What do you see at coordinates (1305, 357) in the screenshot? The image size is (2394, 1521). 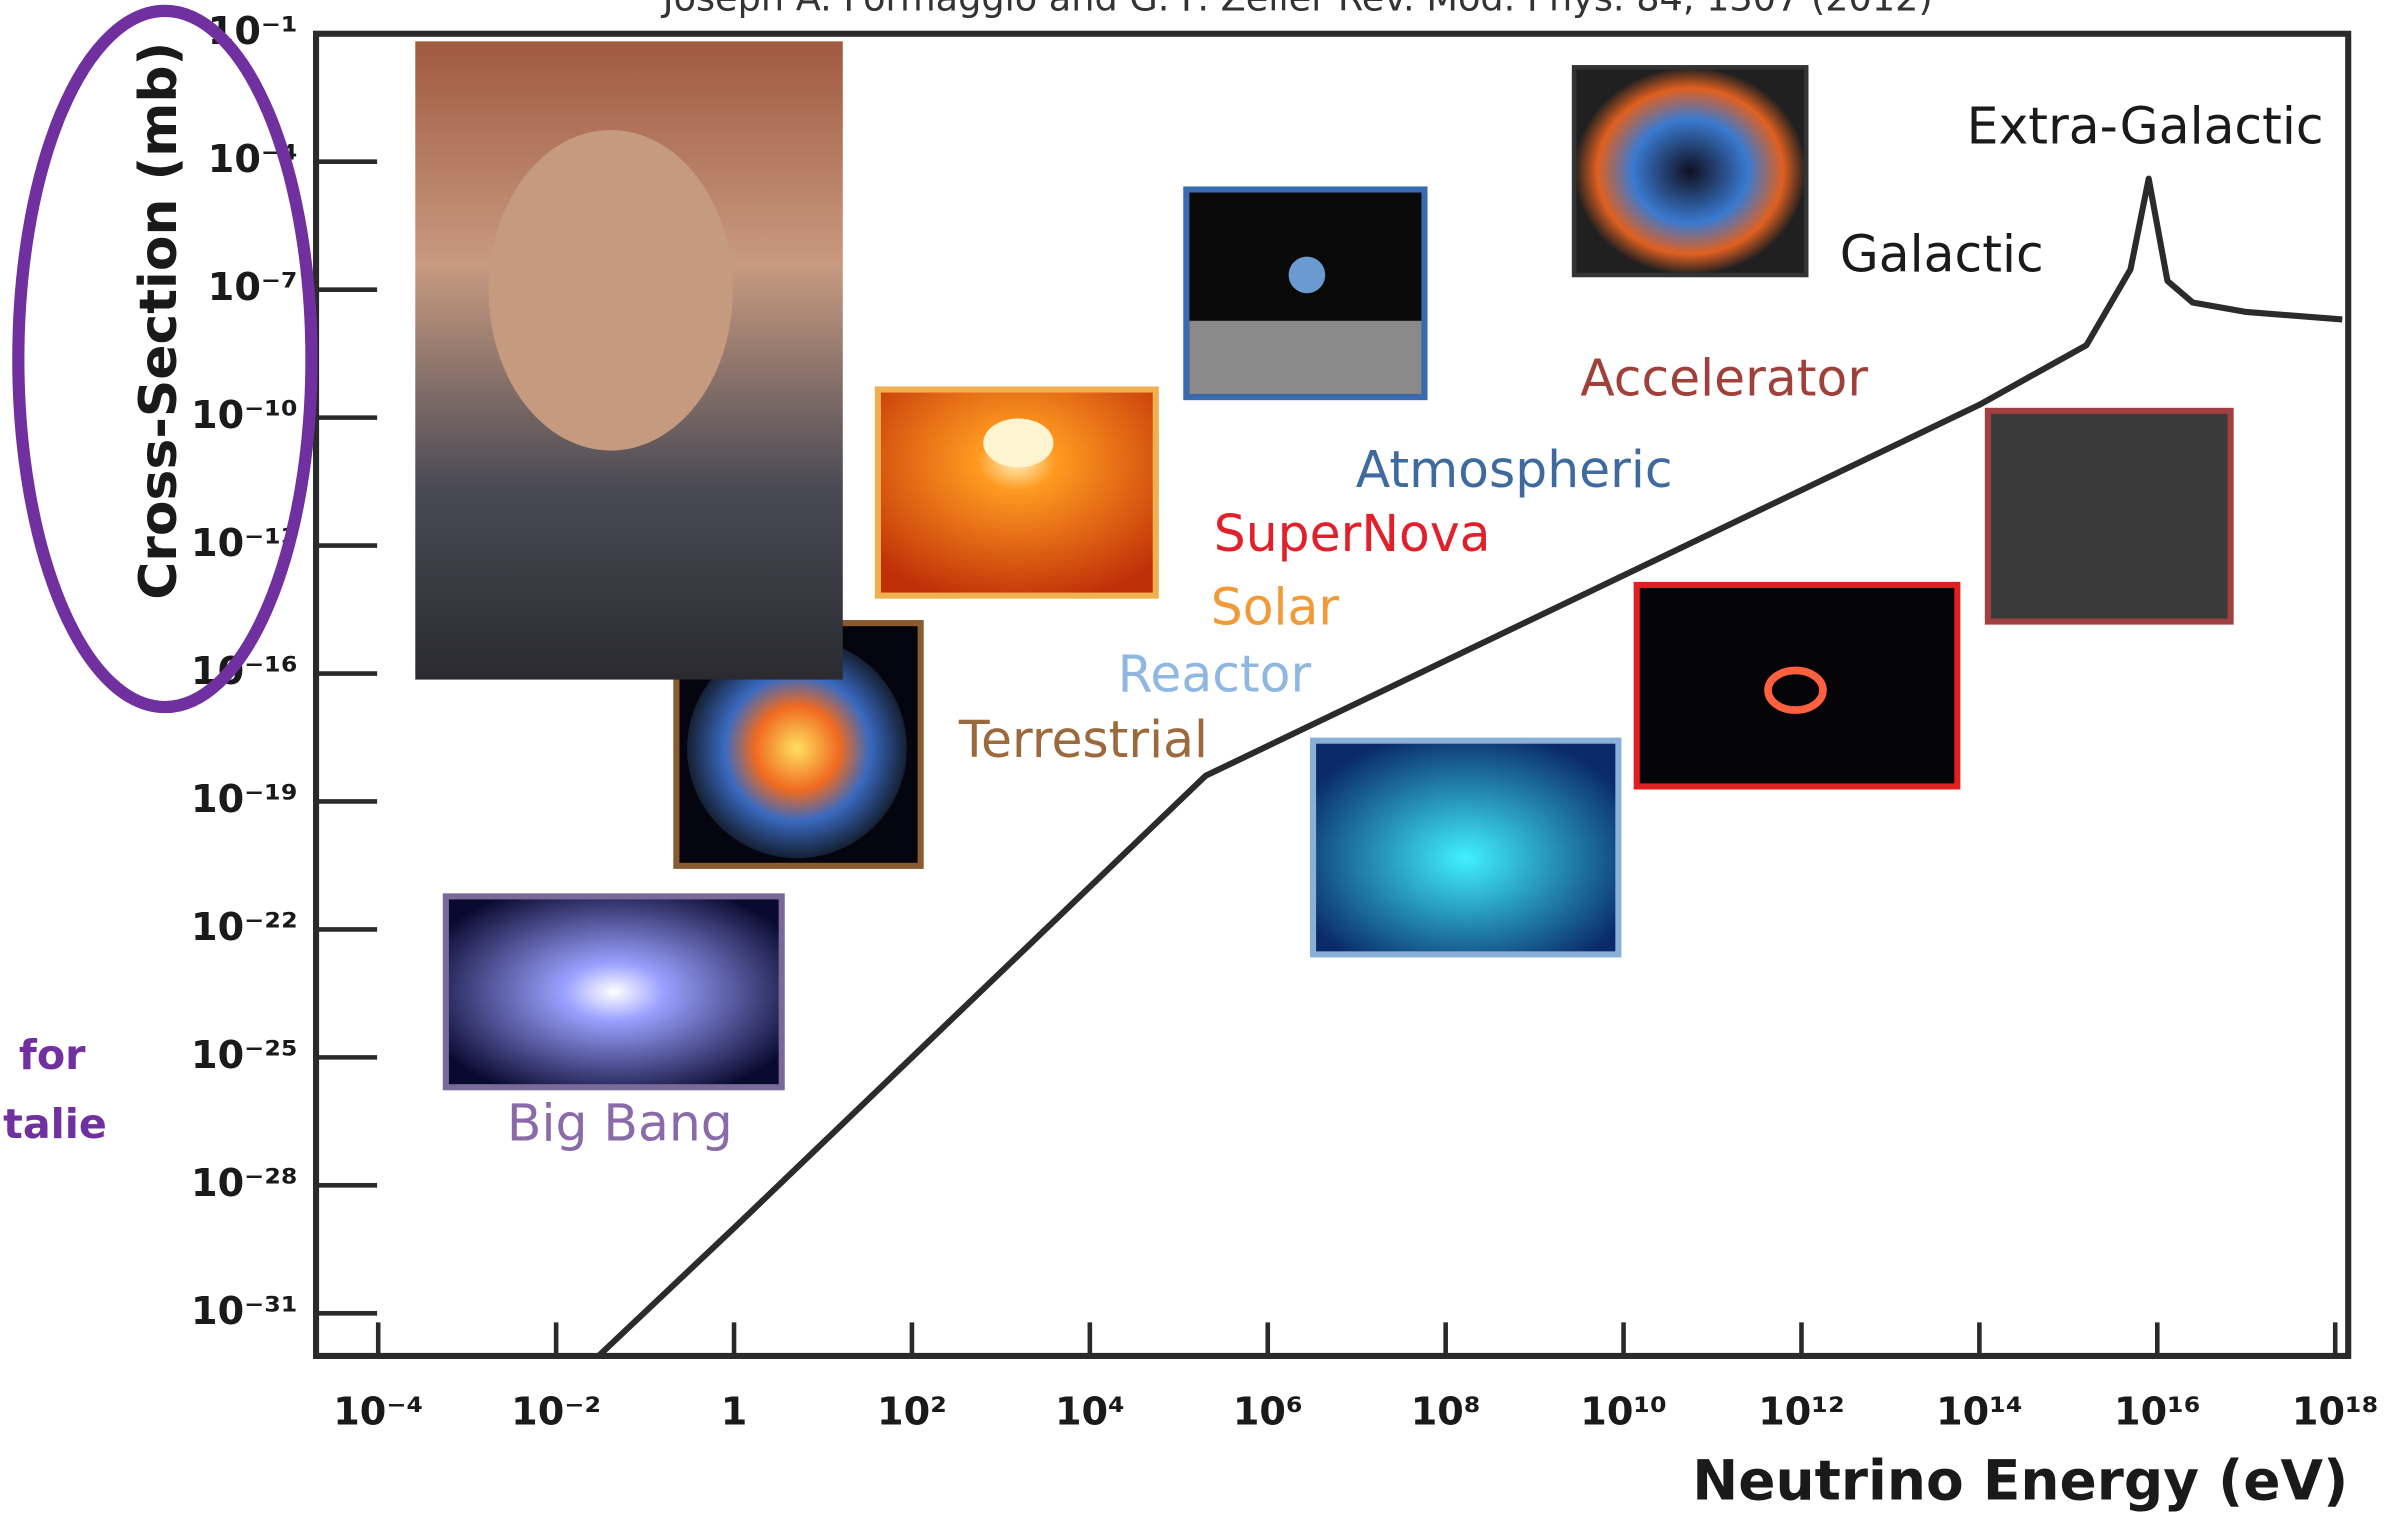 I see `moon-surface` at bounding box center [1305, 357].